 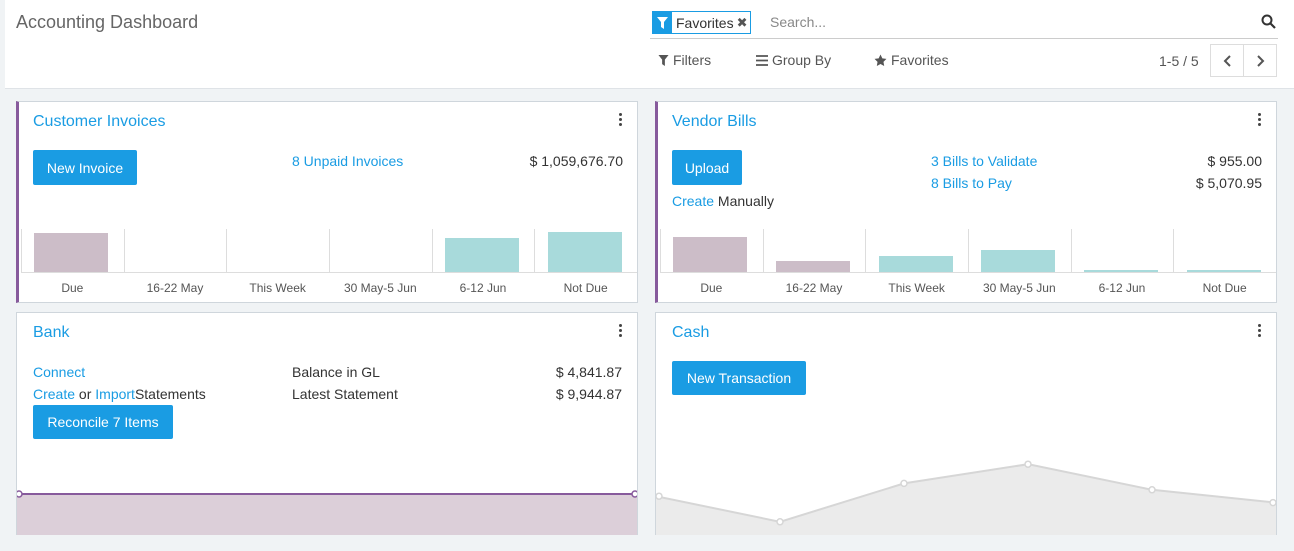 I want to click on pay-amount: $ 5,070.95, so click(x=1228, y=183).